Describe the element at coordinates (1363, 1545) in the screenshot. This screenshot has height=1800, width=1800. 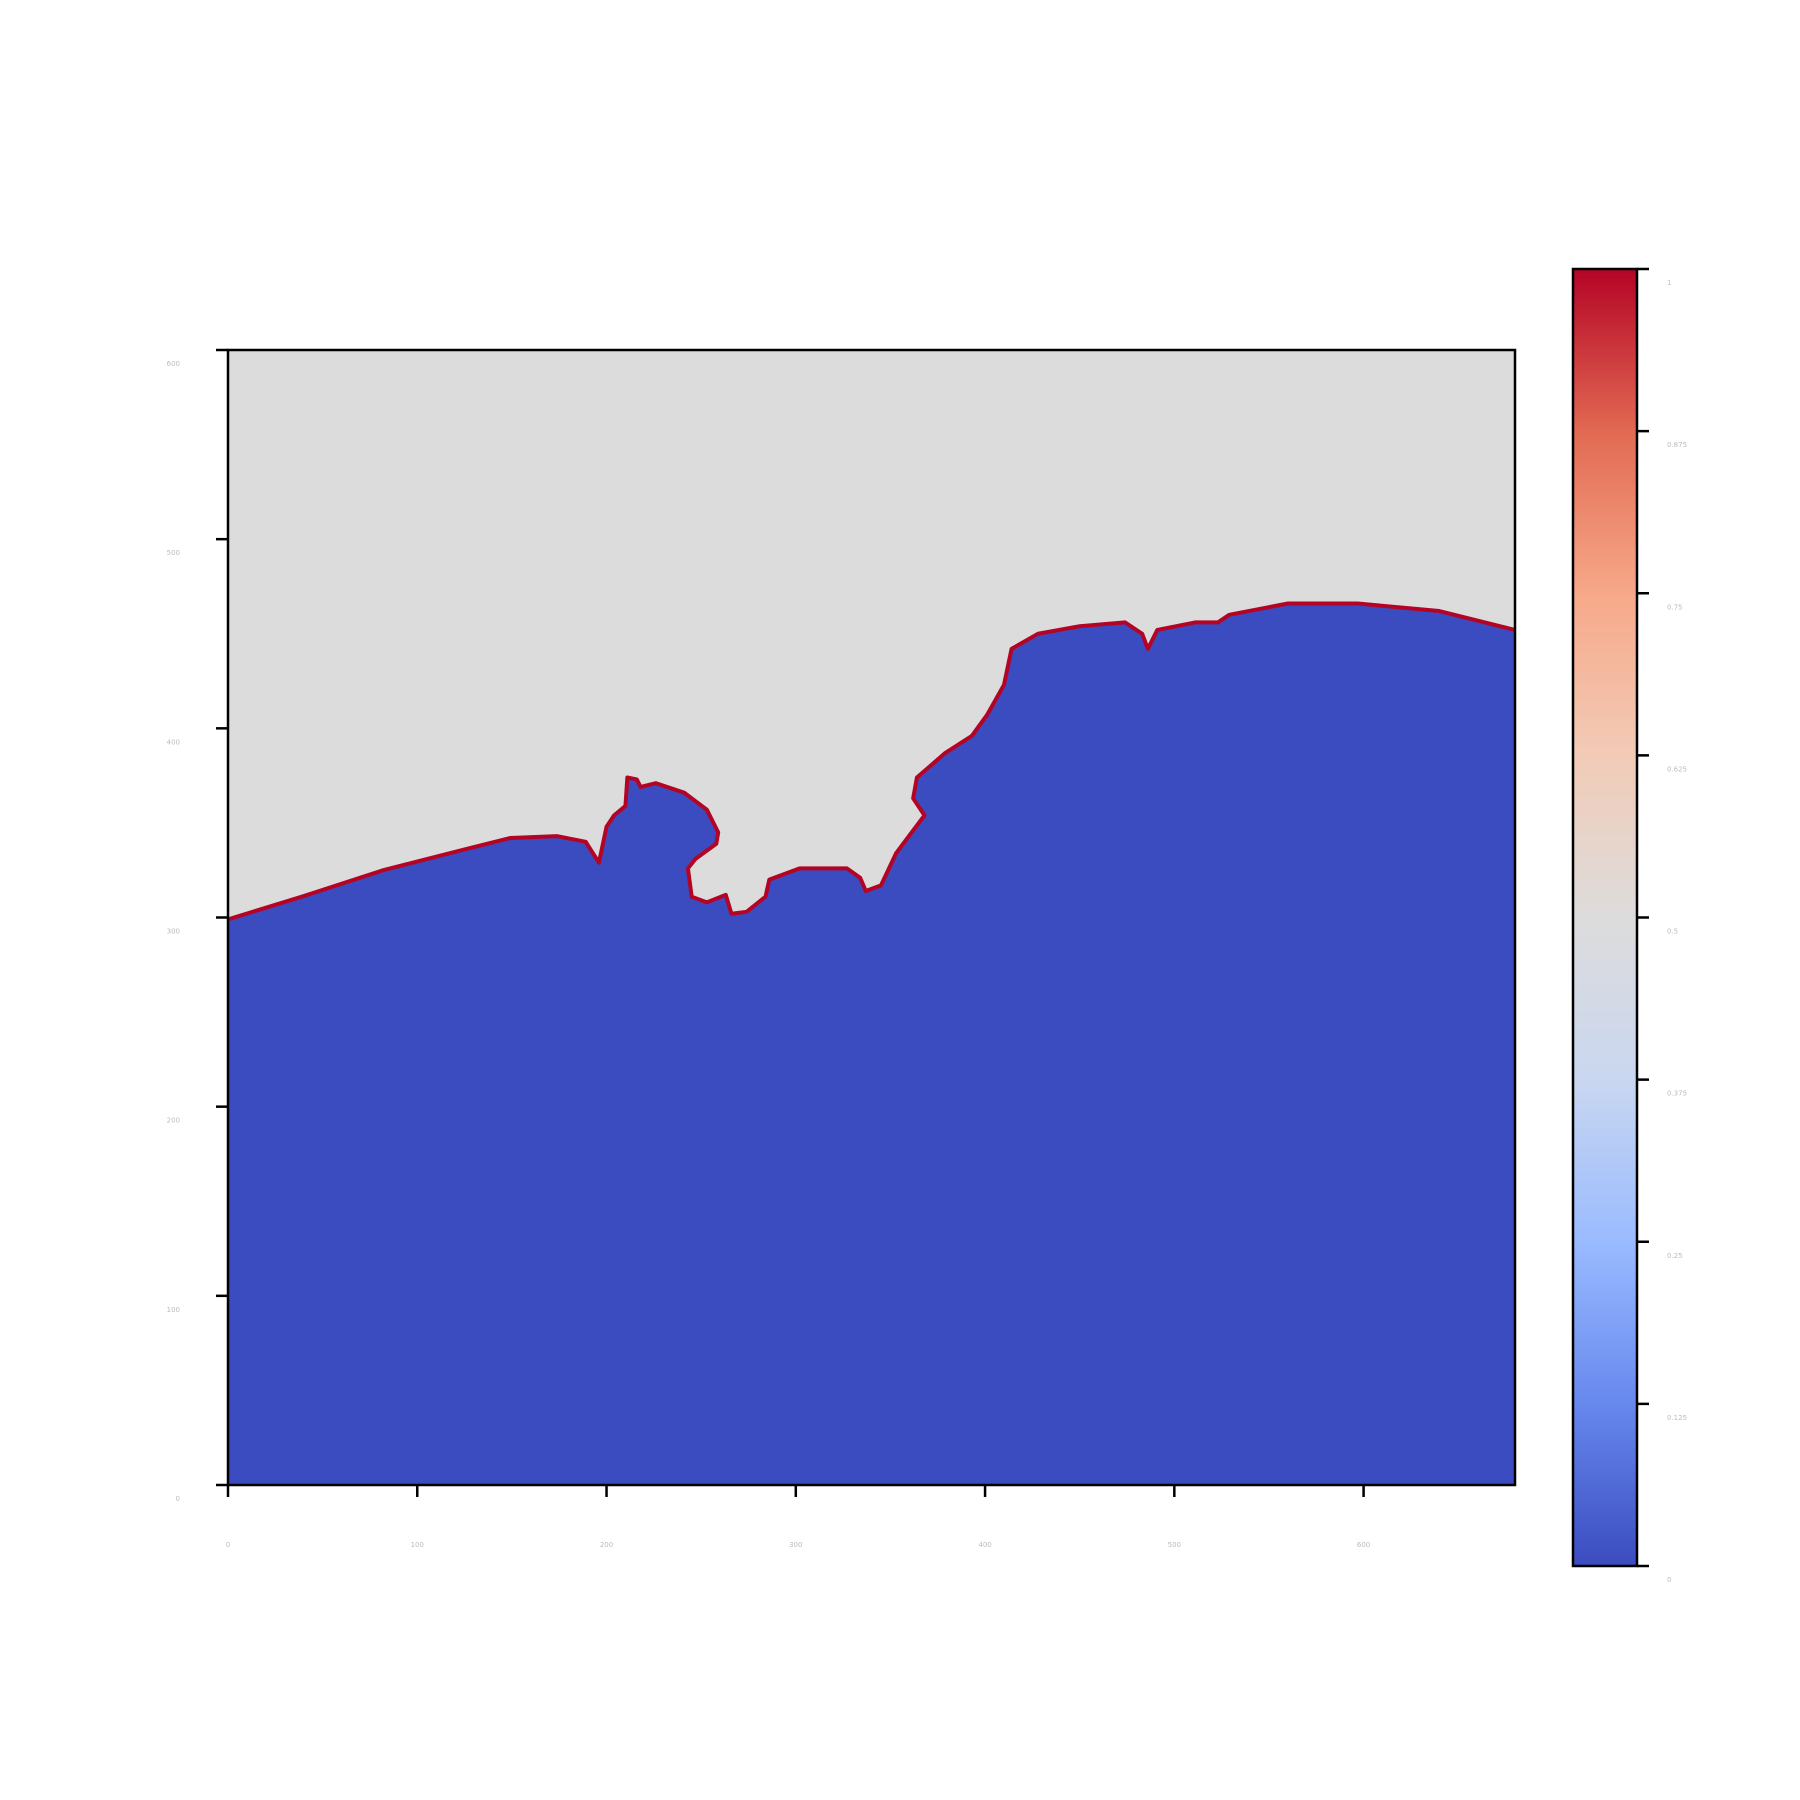
I see `x-tick-label: 600` at that location.